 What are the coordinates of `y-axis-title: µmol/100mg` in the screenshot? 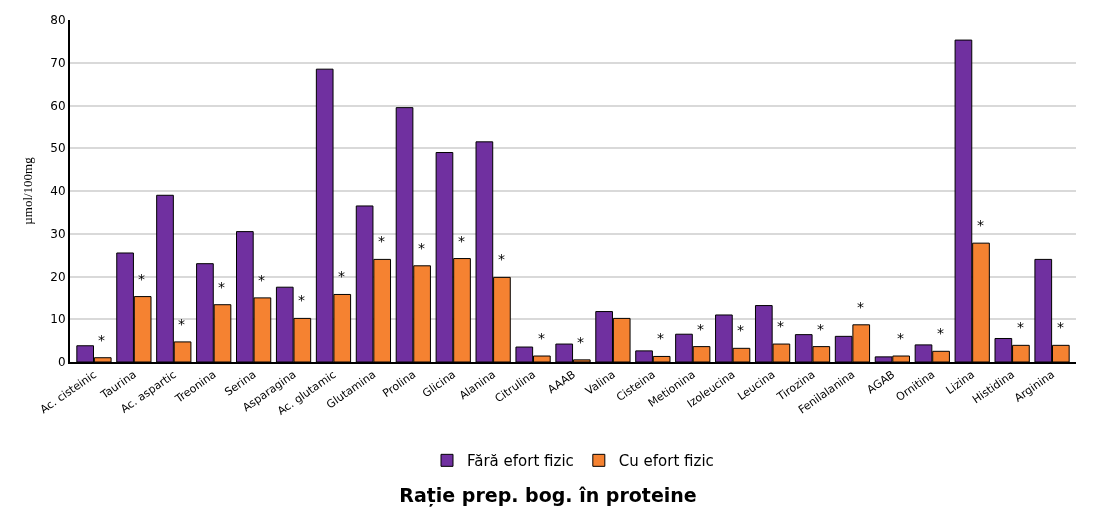 It's located at (27, 190).